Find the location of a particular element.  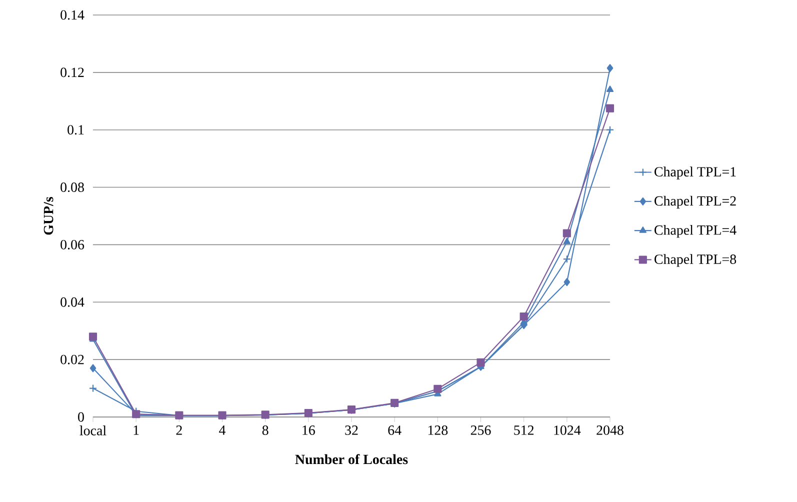

x-tick-label: 2 is located at coordinates (179, 430).